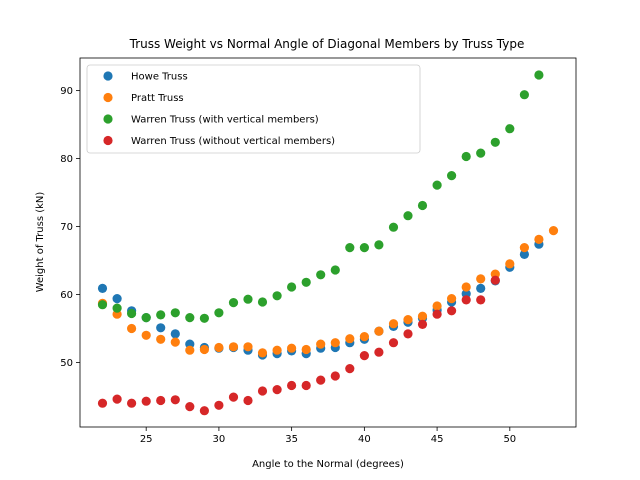  I want to click on x-tick-label: 30, so click(219, 439).